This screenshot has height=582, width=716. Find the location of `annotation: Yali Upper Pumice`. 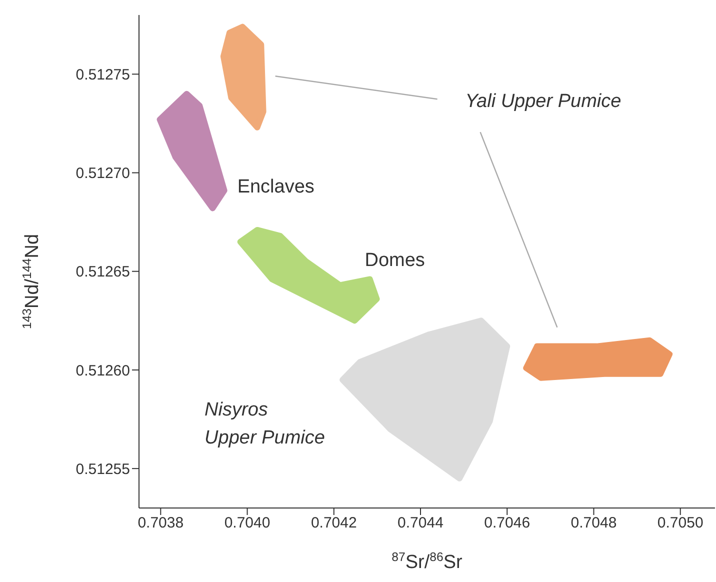

annotation: Yali Upper Pumice is located at coordinates (543, 101).